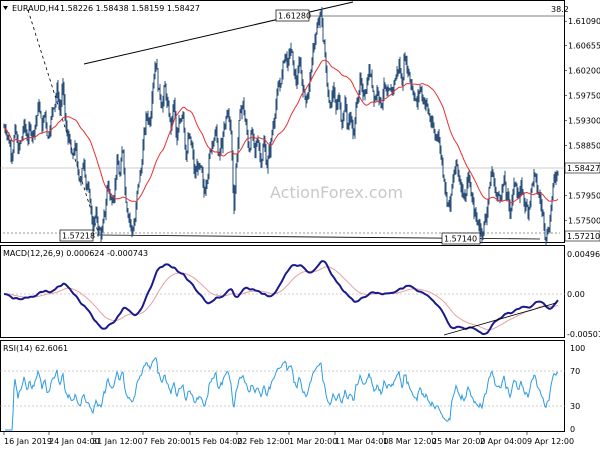 This screenshot has height=450, width=600. Describe the element at coordinates (584, 96) in the screenshot. I see `price-tick-label: 1.59750` at that location.